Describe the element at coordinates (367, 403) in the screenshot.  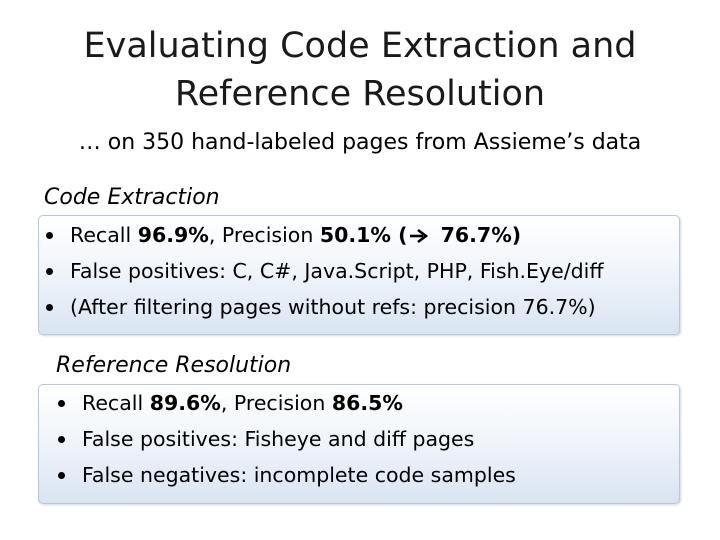
I see `precision-value: 86.5%` at that location.